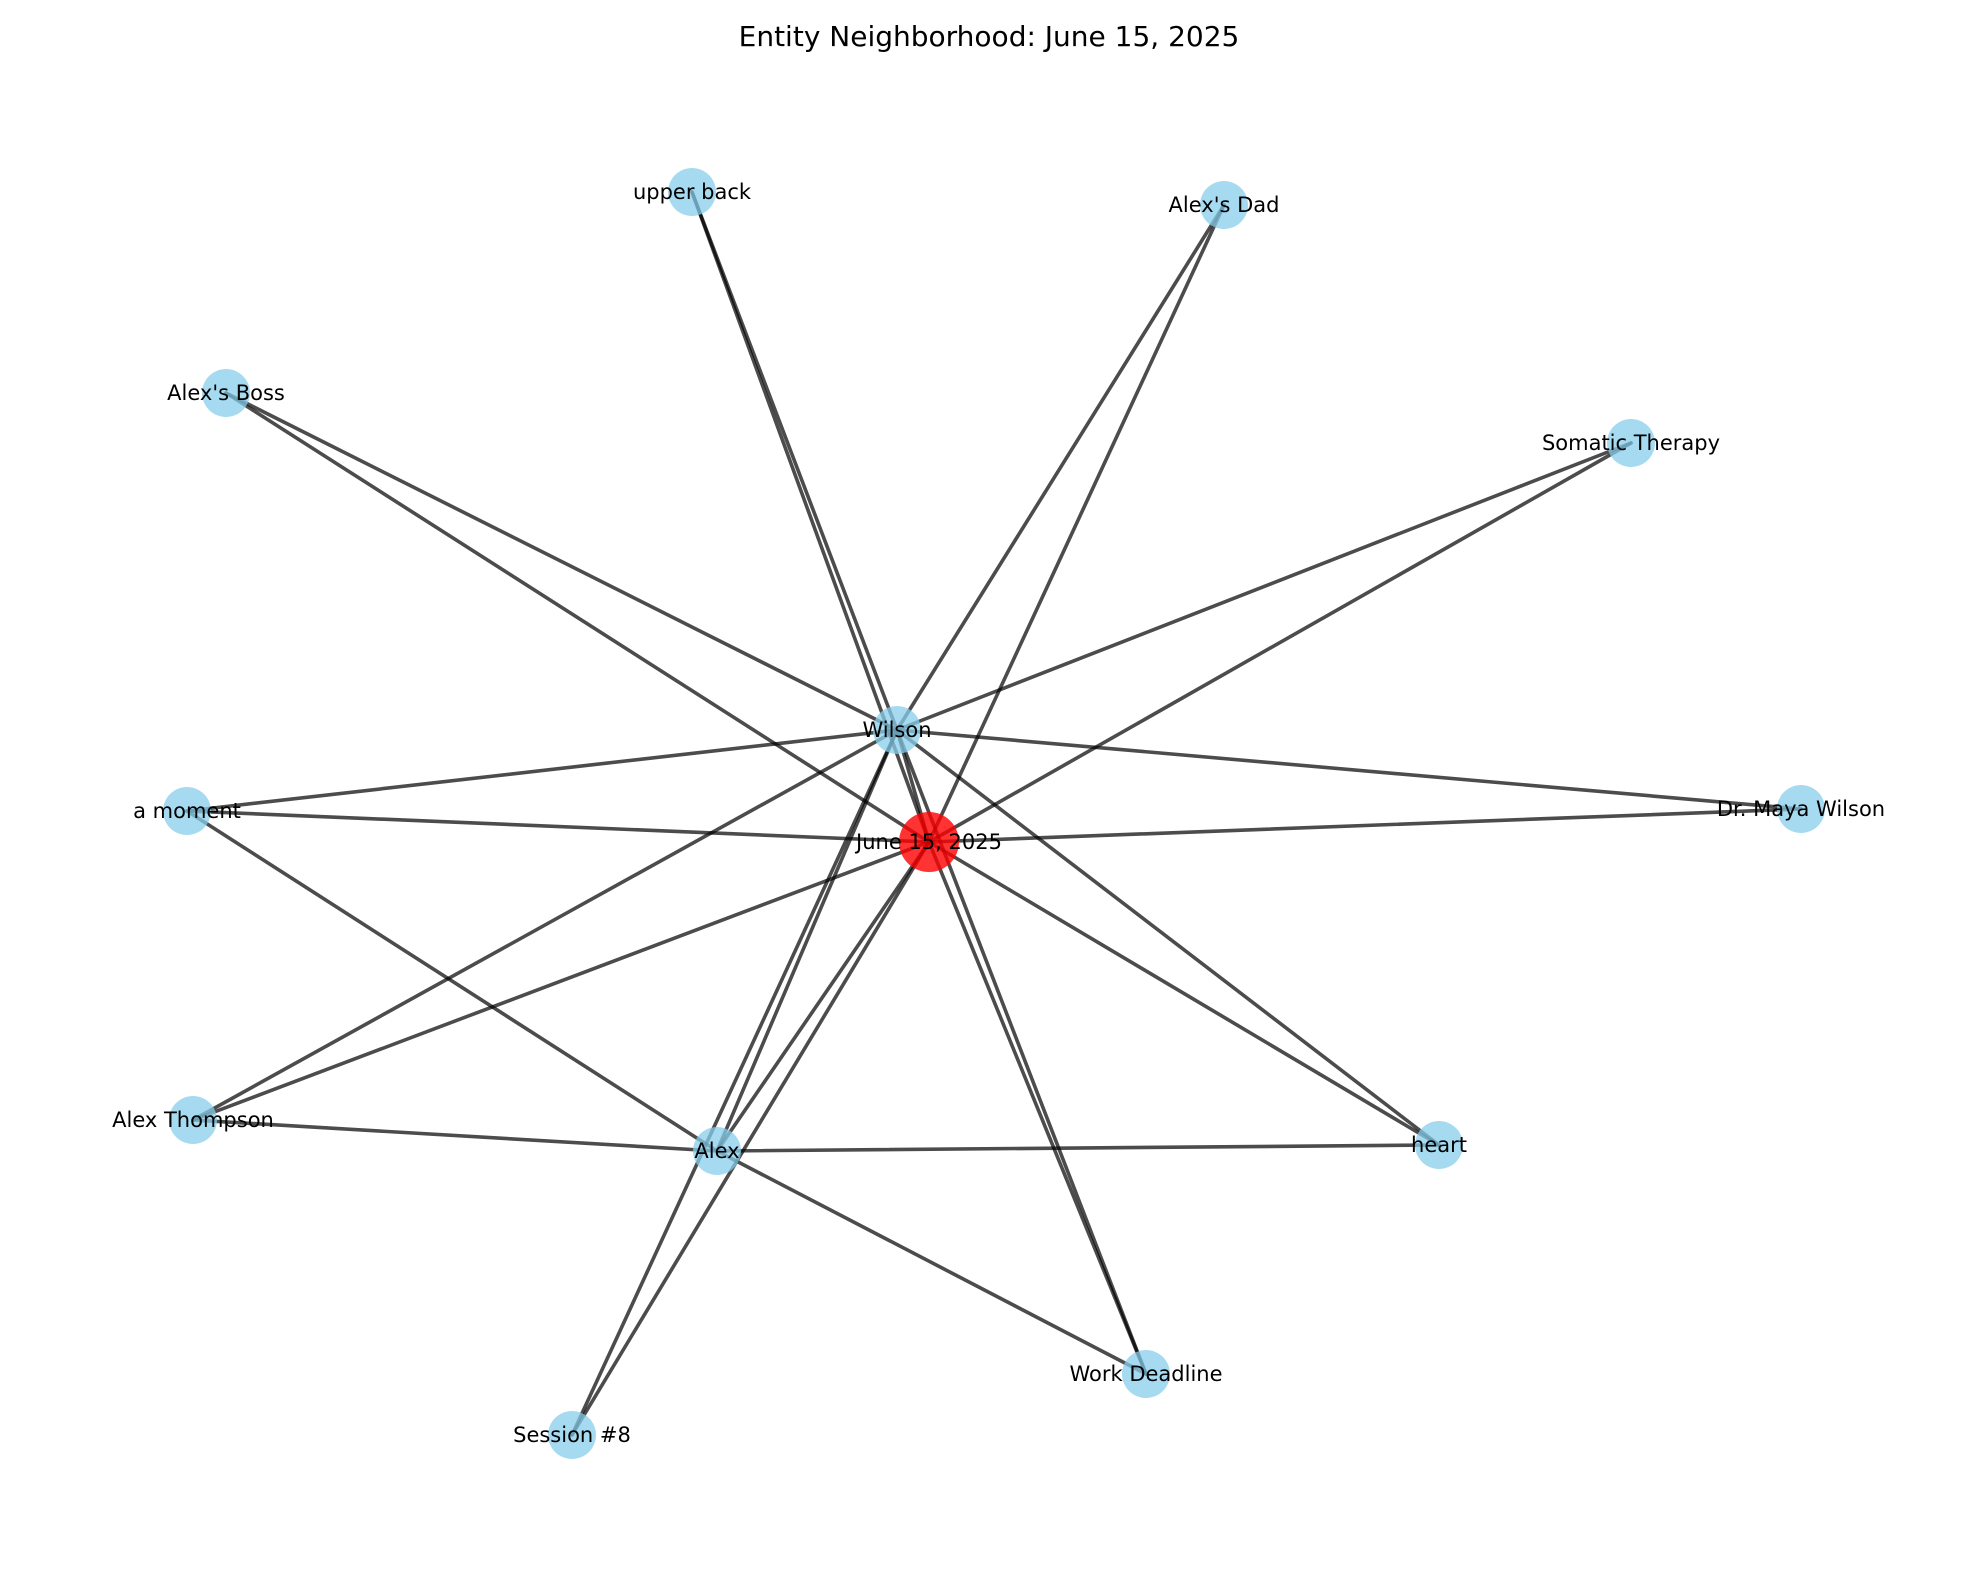 Image resolution: width=1979 pixels, height=1578 pixels. I want to click on edge-wilson-alexsboss, so click(561, 561).